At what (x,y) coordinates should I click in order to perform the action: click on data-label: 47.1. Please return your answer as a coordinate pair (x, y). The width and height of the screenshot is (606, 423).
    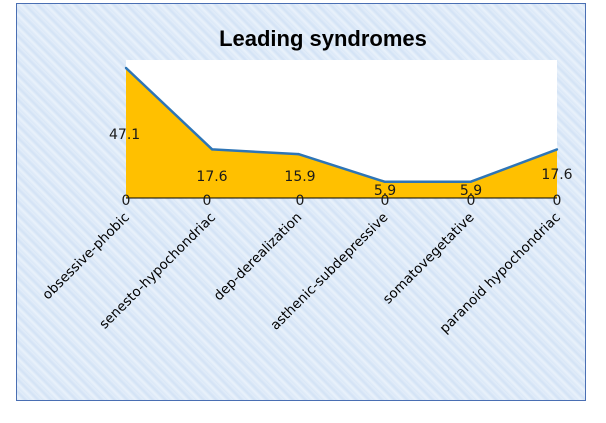
    Looking at the image, I should click on (124, 135).